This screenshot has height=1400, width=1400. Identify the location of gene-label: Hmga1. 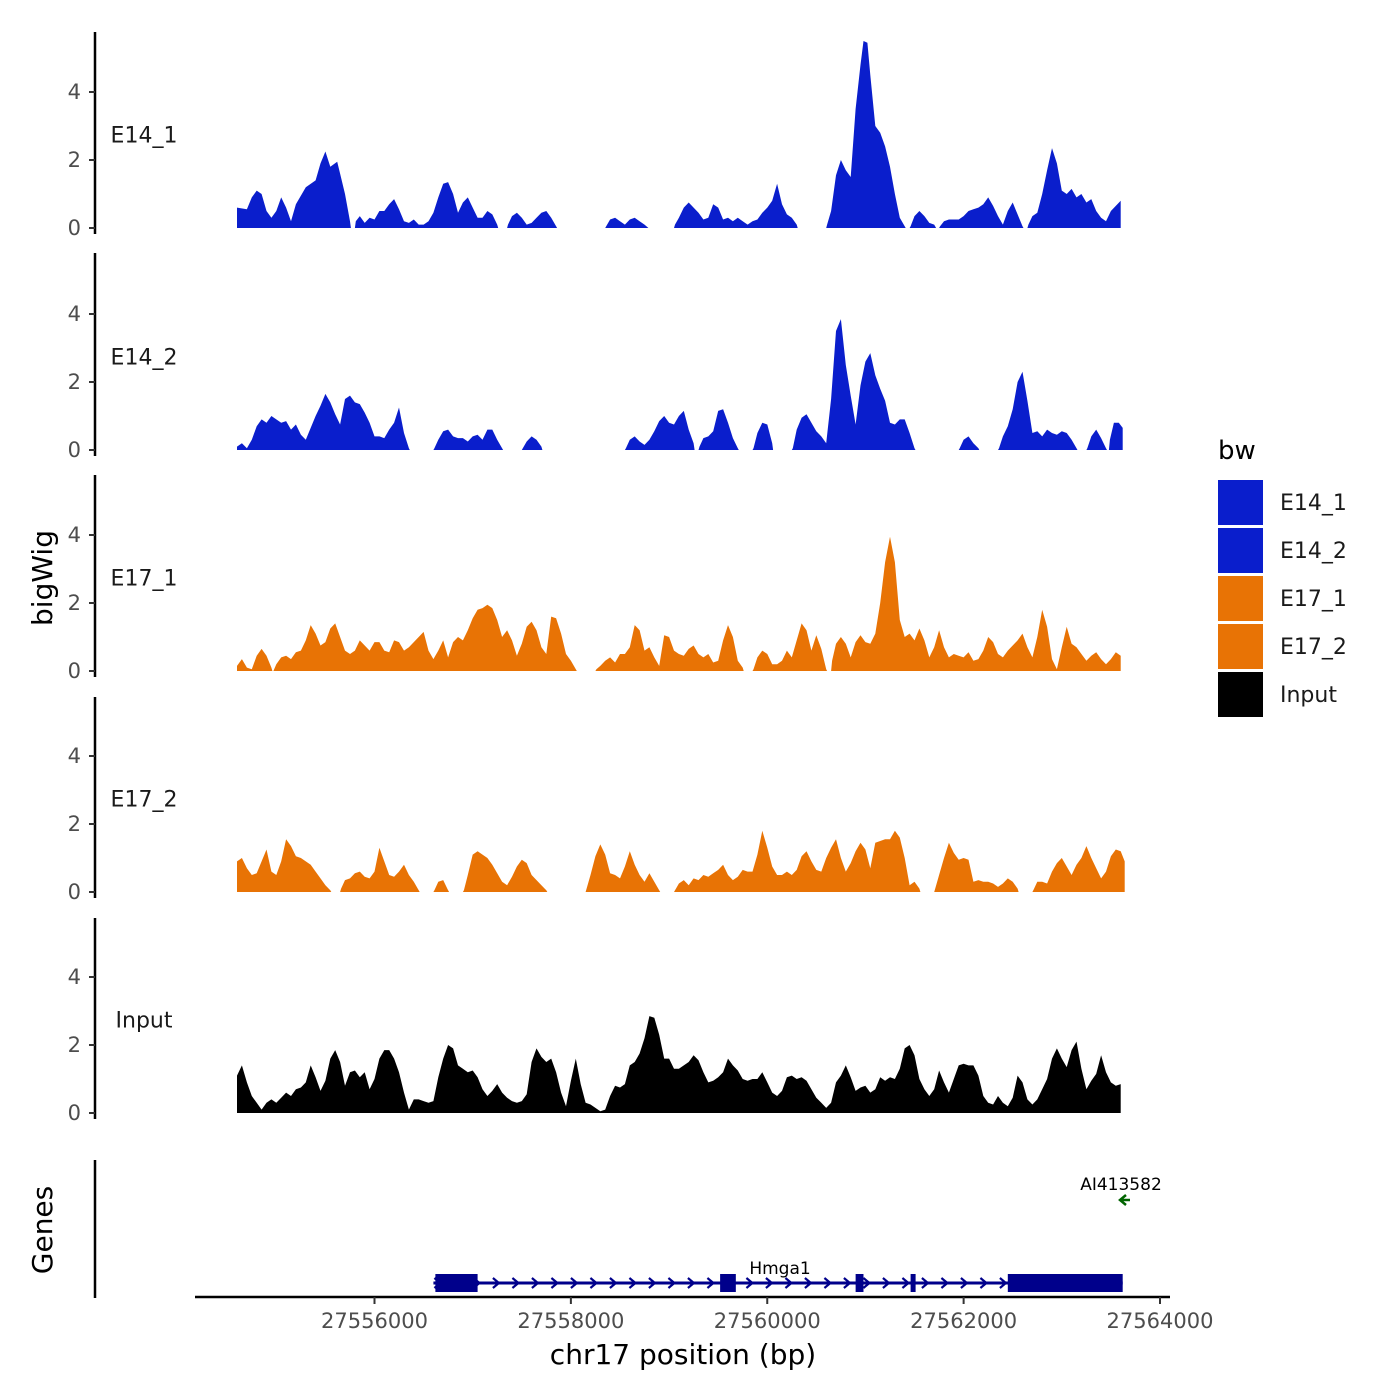
(779, 1269).